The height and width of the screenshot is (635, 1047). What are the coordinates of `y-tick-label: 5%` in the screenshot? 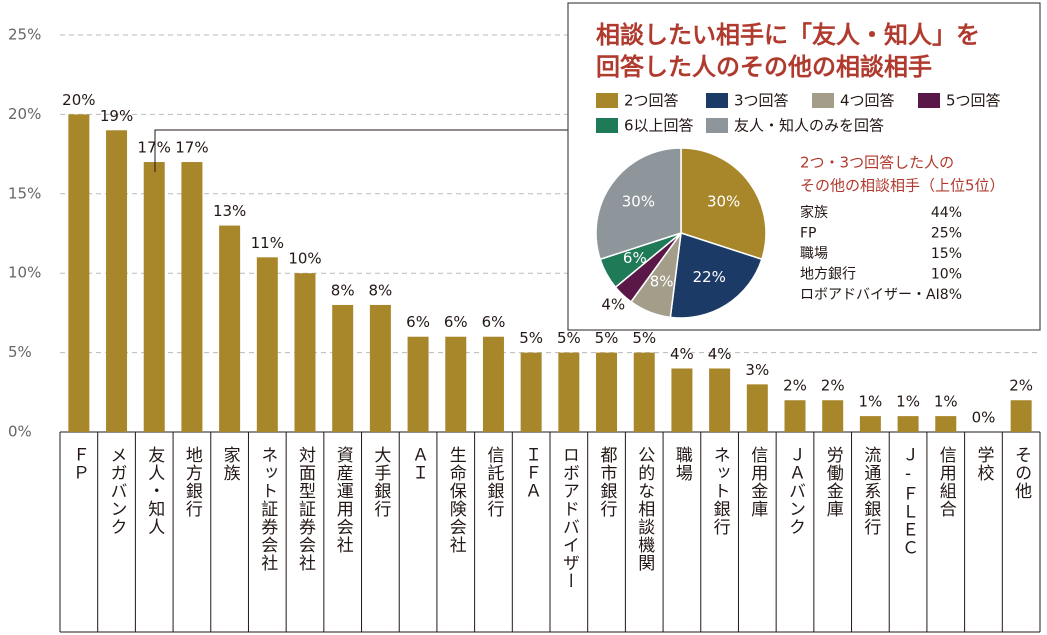 It's located at (20, 352).